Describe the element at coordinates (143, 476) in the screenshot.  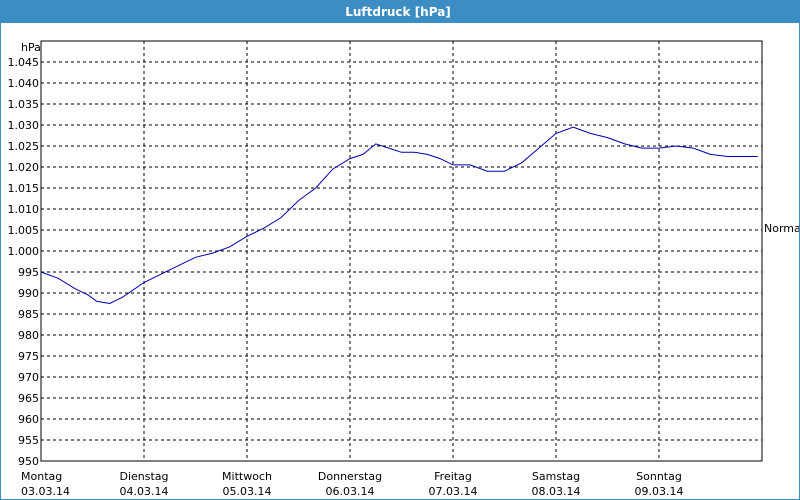
I see `x-tick-day-label: Dienstag` at that location.